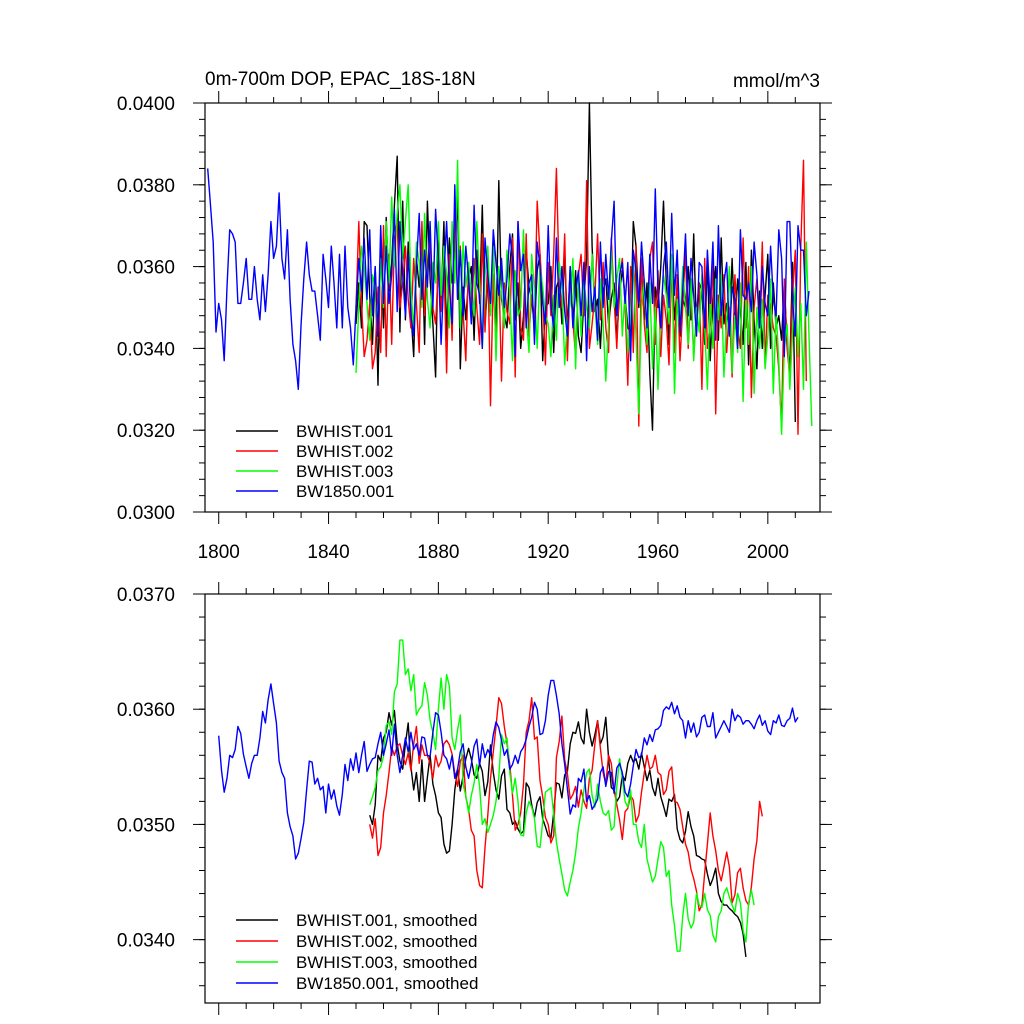  What do you see at coordinates (776, 81) in the screenshot?
I see `top-panel-units: mmol/m^3` at bounding box center [776, 81].